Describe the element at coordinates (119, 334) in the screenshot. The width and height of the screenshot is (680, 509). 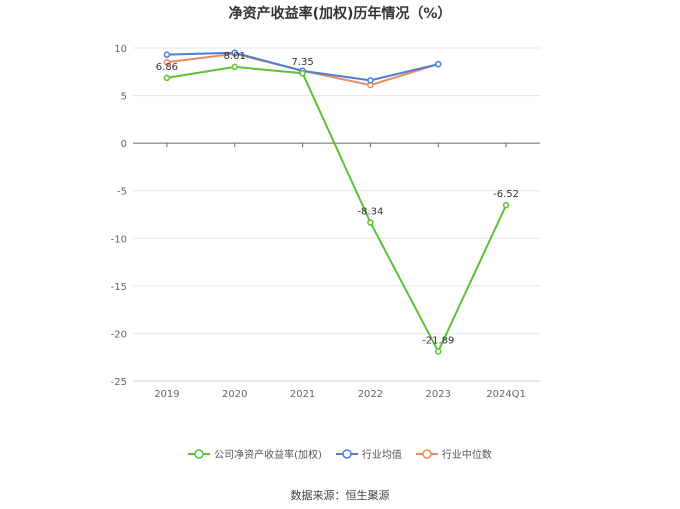
I see `y-tick-label: -20` at that location.